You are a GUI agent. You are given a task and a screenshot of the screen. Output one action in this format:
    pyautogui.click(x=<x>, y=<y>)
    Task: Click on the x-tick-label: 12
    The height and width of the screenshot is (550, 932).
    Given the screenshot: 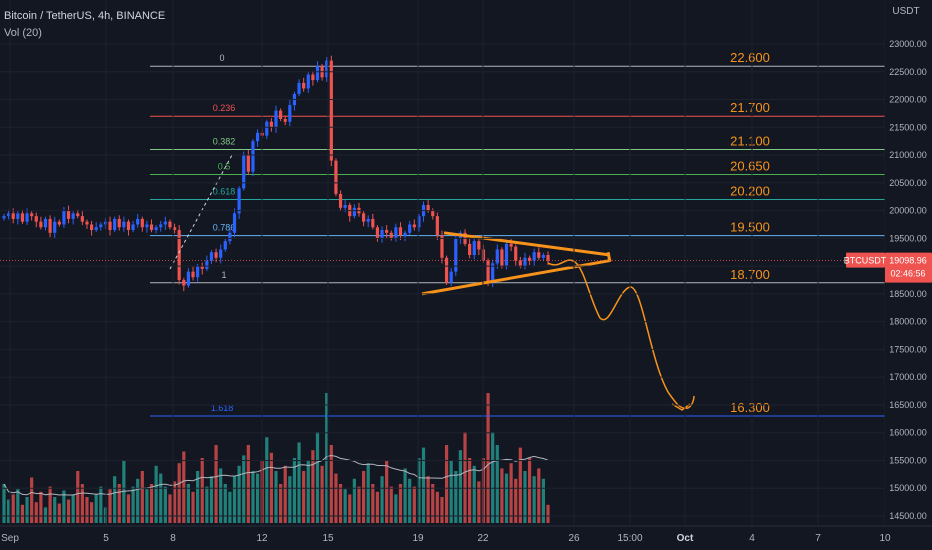 What is the action you would take?
    pyautogui.click(x=262, y=538)
    